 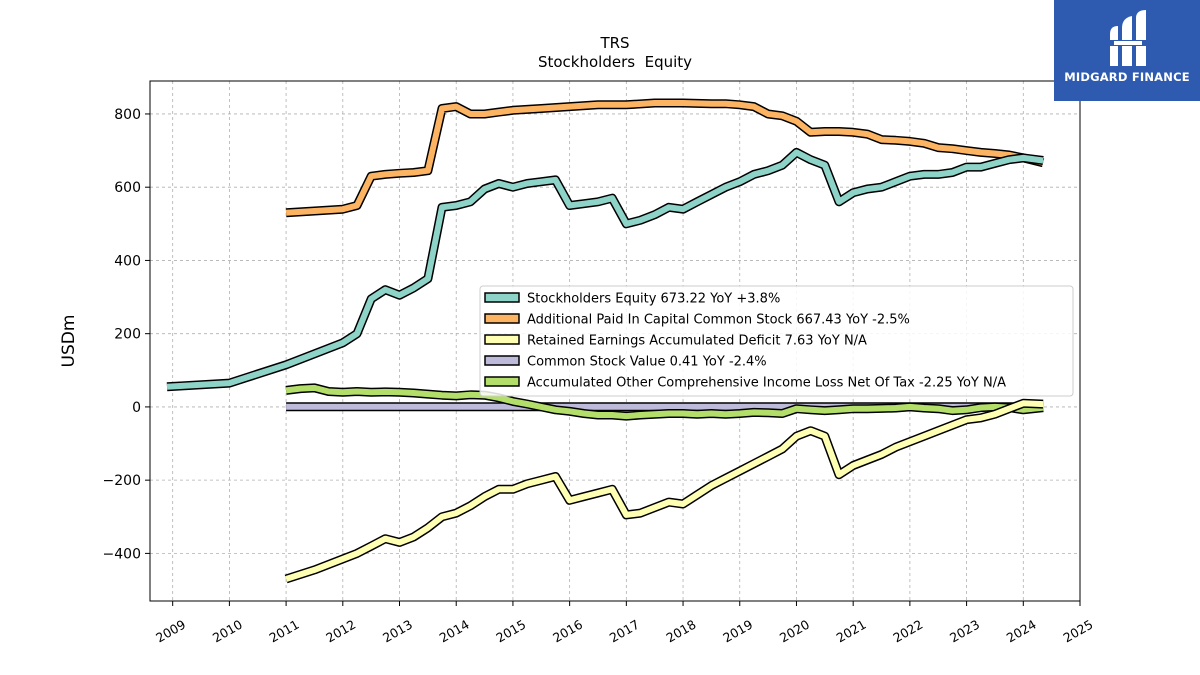 I want to click on y-tick-label: 600, so click(x=127, y=188).